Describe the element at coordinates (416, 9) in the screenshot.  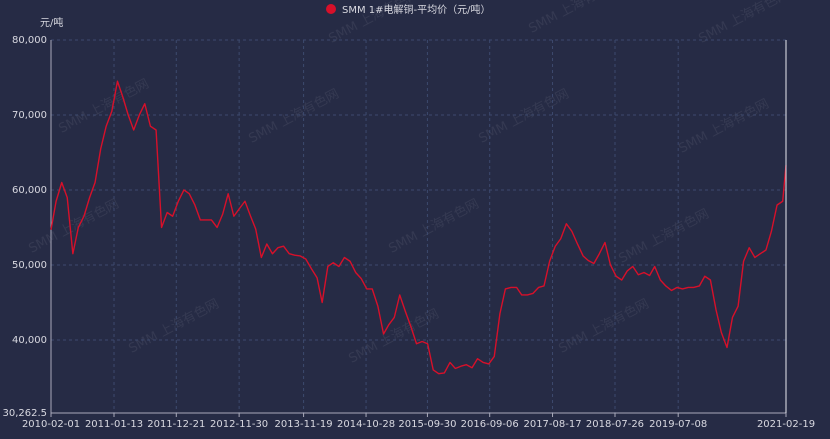
I see `legend-label: SMM 1#电解铜-平均价（元/吨）` at that location.